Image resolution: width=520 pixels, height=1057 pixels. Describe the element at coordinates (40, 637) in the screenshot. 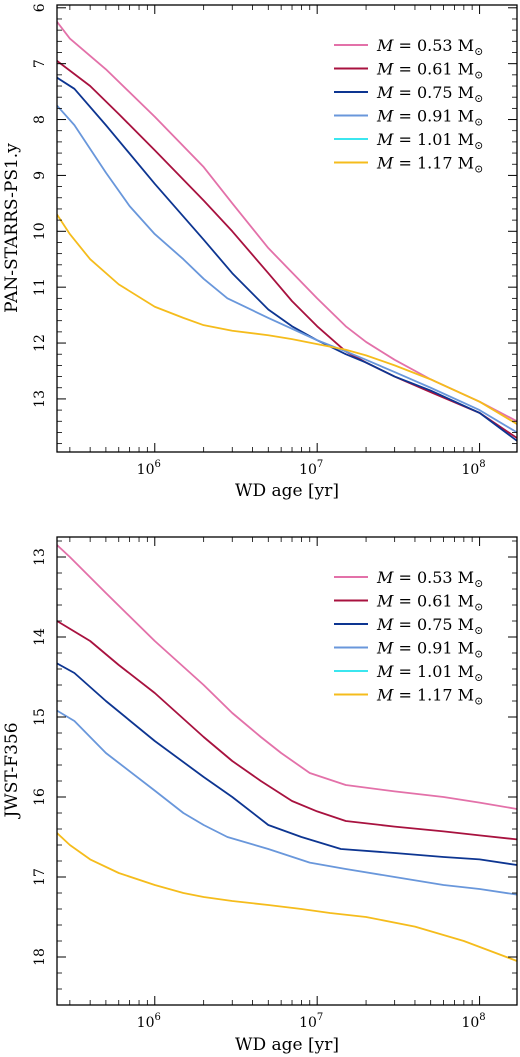

I see `y-tick-label: 14` at that location.